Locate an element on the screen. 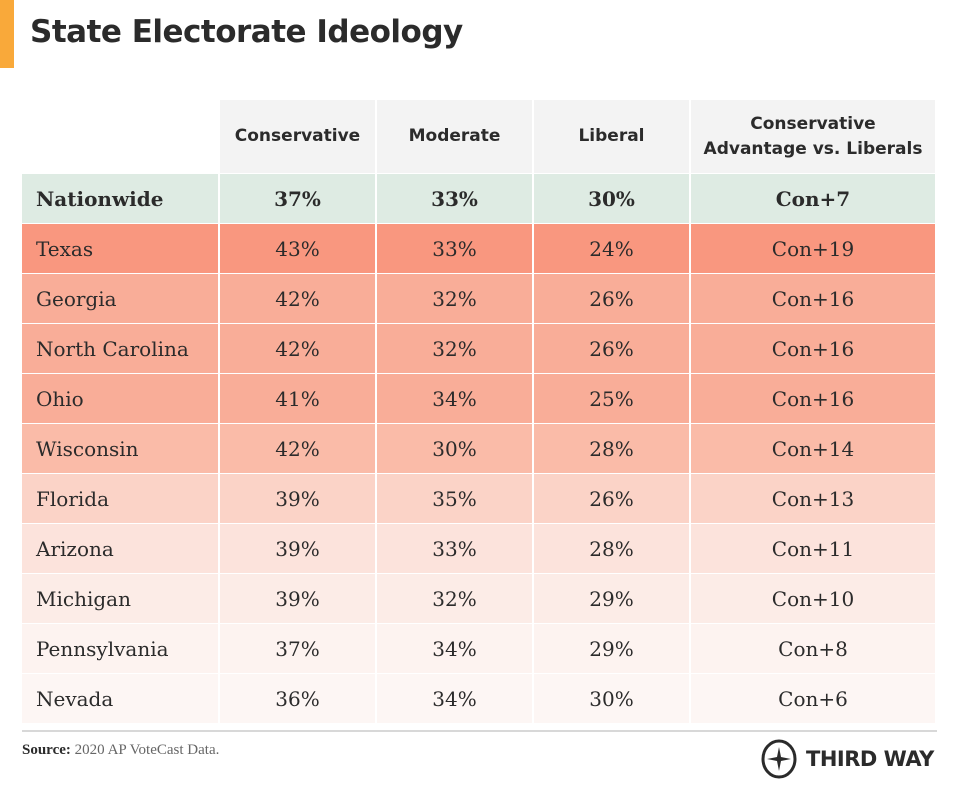 This screenshot has width=960, height=801. cell-moderate: 35% is located at coordinates (454, 498).